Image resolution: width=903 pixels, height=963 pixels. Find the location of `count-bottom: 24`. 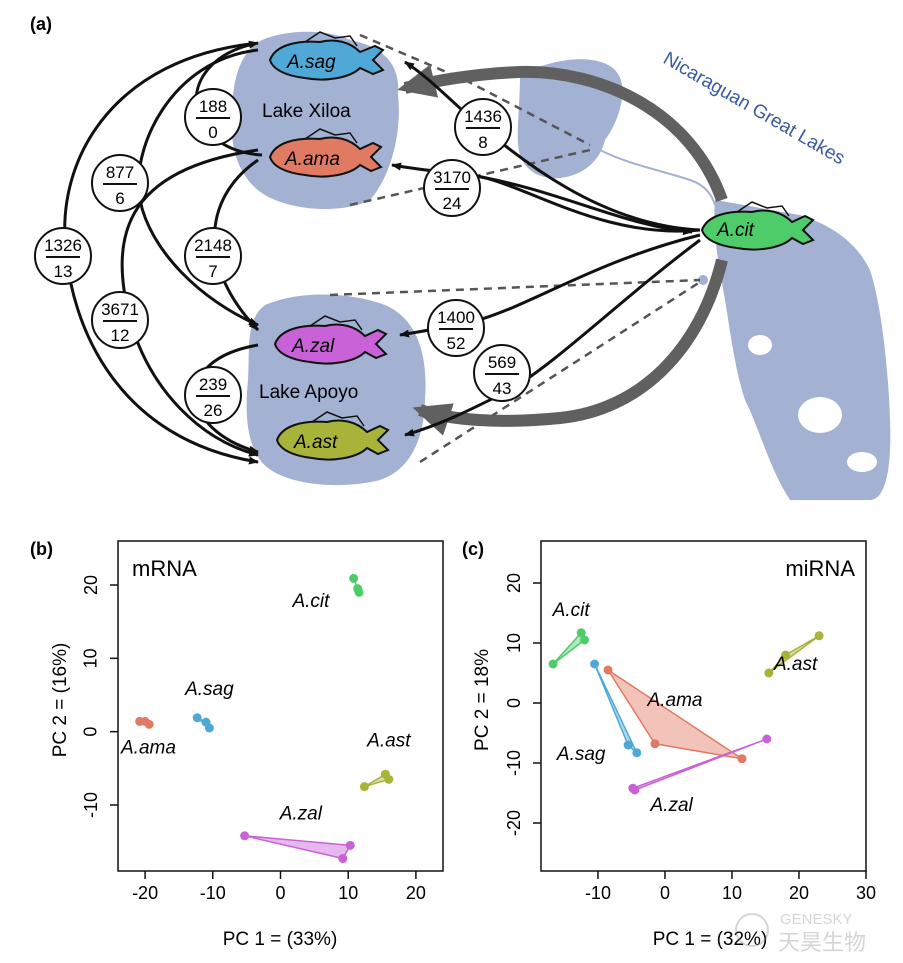

count-bottom: 24 is located at coordinates (452, 203).